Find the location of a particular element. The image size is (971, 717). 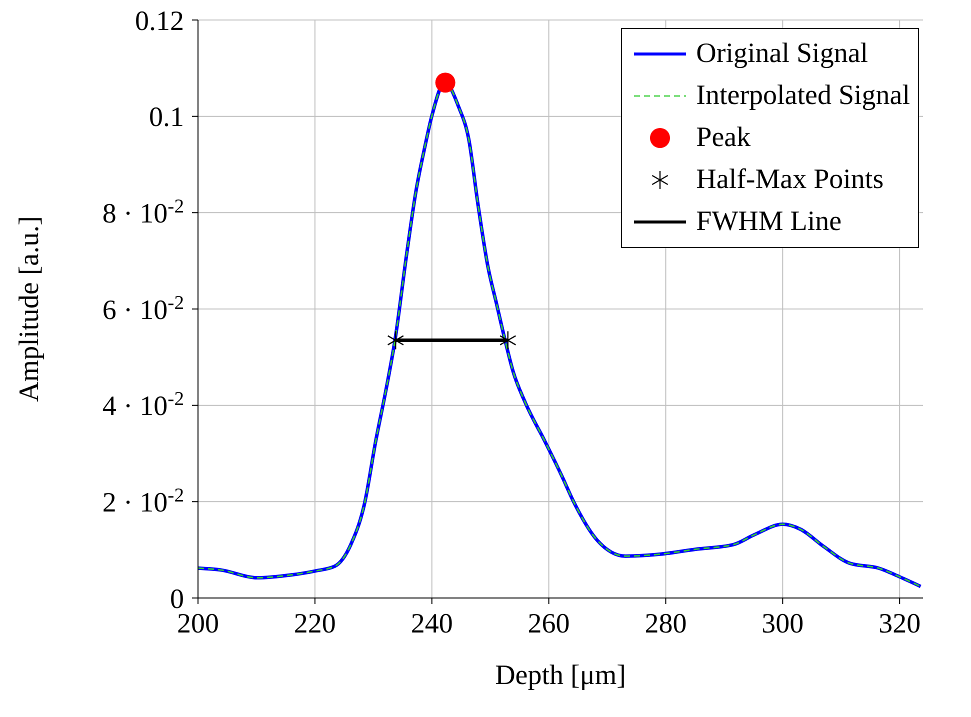

legend-label: Original Signal is located at coordinates (782, 54).